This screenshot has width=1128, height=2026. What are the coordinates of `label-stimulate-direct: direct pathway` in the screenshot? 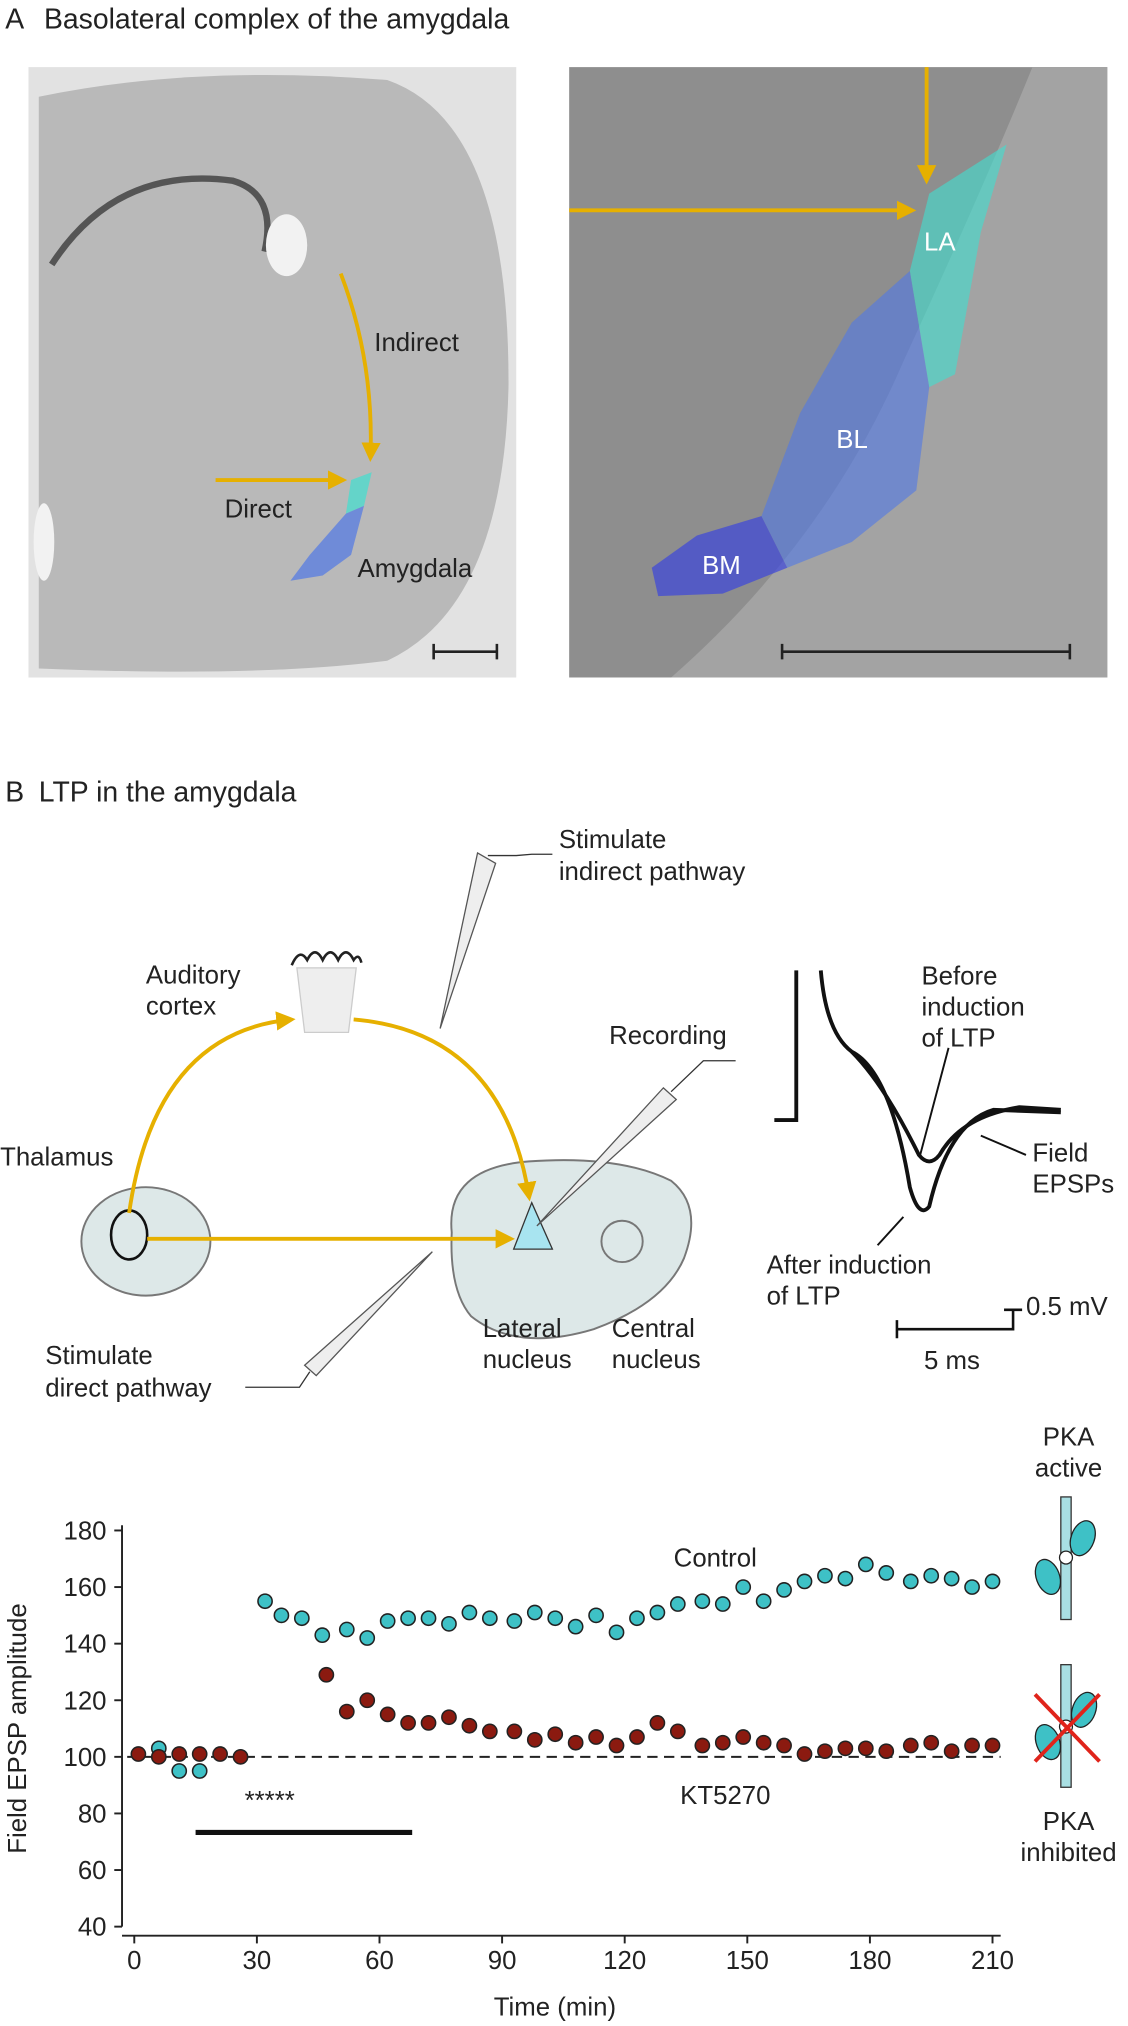 It's located at (128, 1388).